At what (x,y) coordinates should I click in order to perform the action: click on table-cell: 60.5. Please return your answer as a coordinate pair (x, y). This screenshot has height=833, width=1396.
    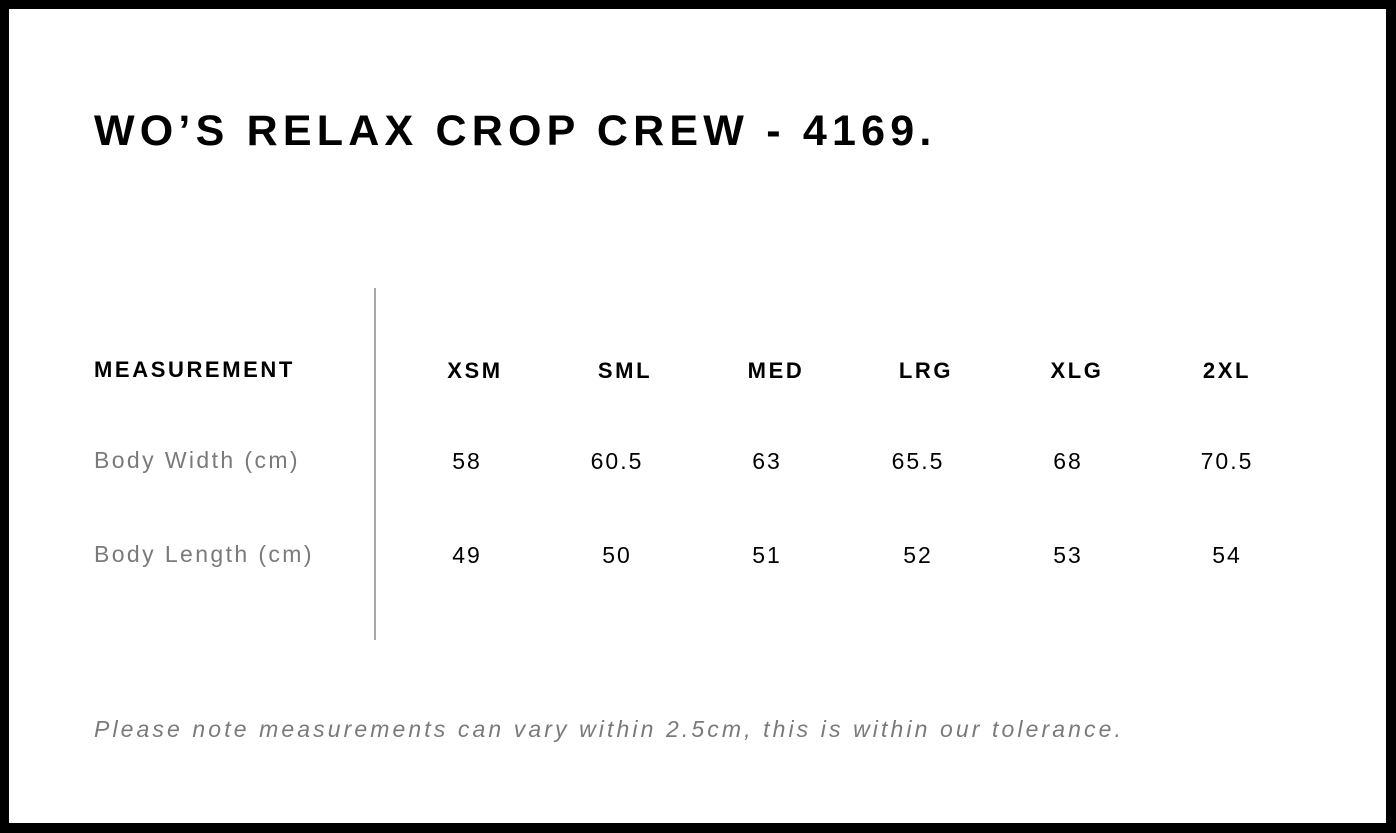
    Looking at the image, I should click on (617, 461).